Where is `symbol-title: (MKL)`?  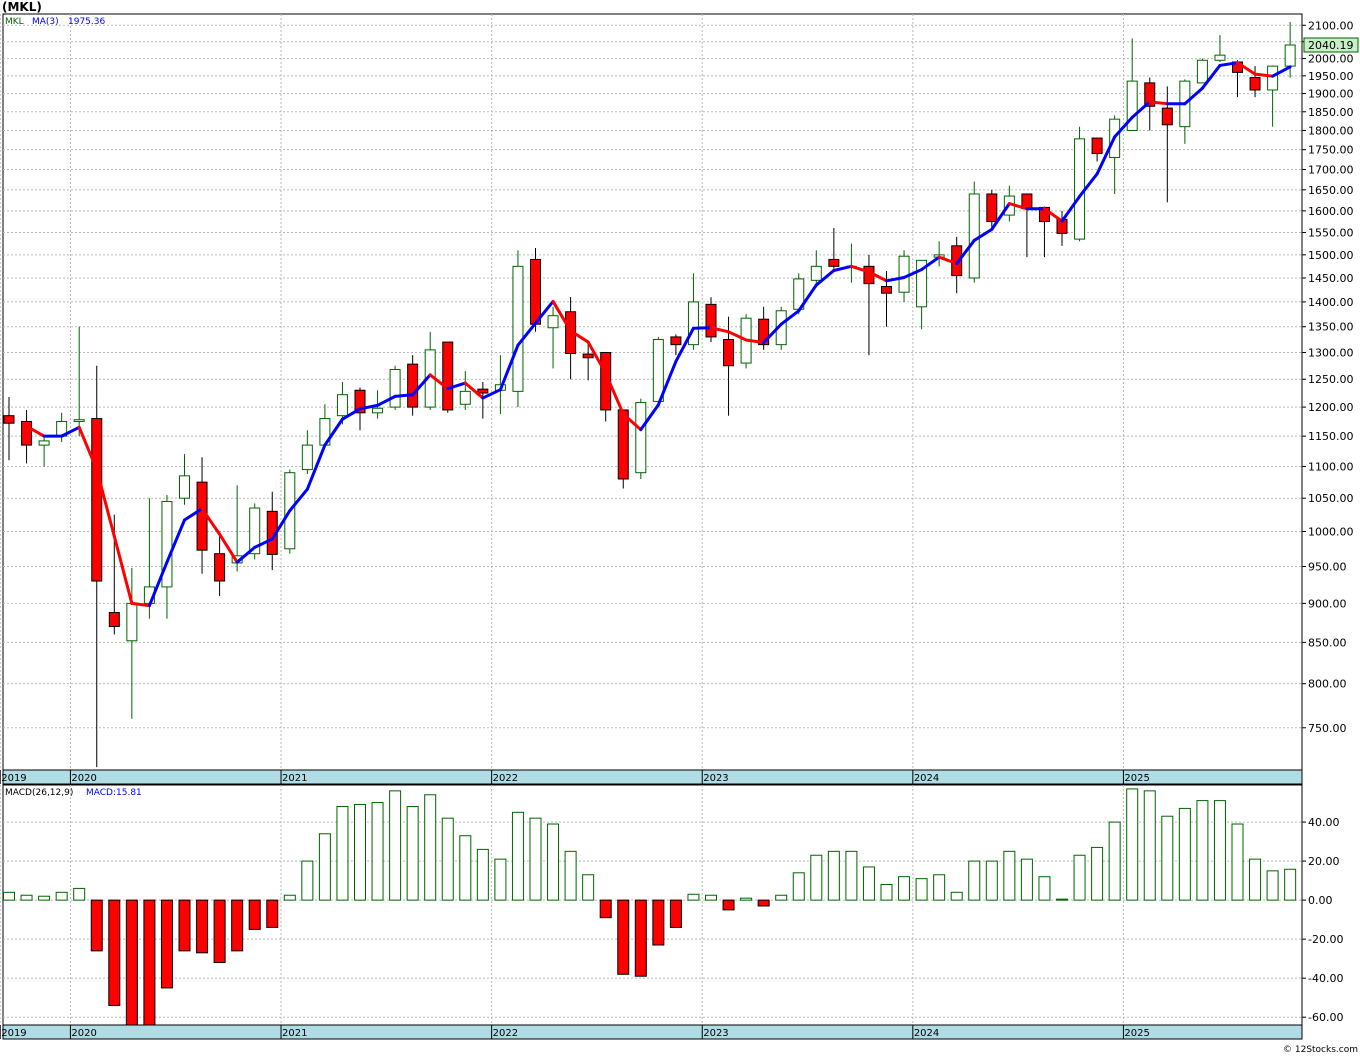 symbol-title: (MKL) is located at coordinates (22, 7).